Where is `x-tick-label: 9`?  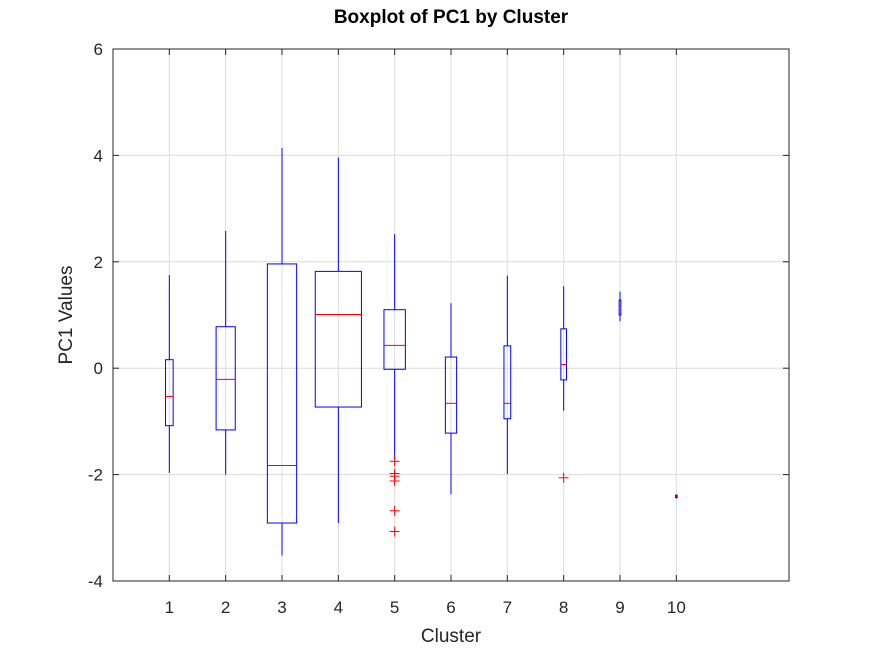 x-tick-label: 9 is located at coordinates (619, 607).